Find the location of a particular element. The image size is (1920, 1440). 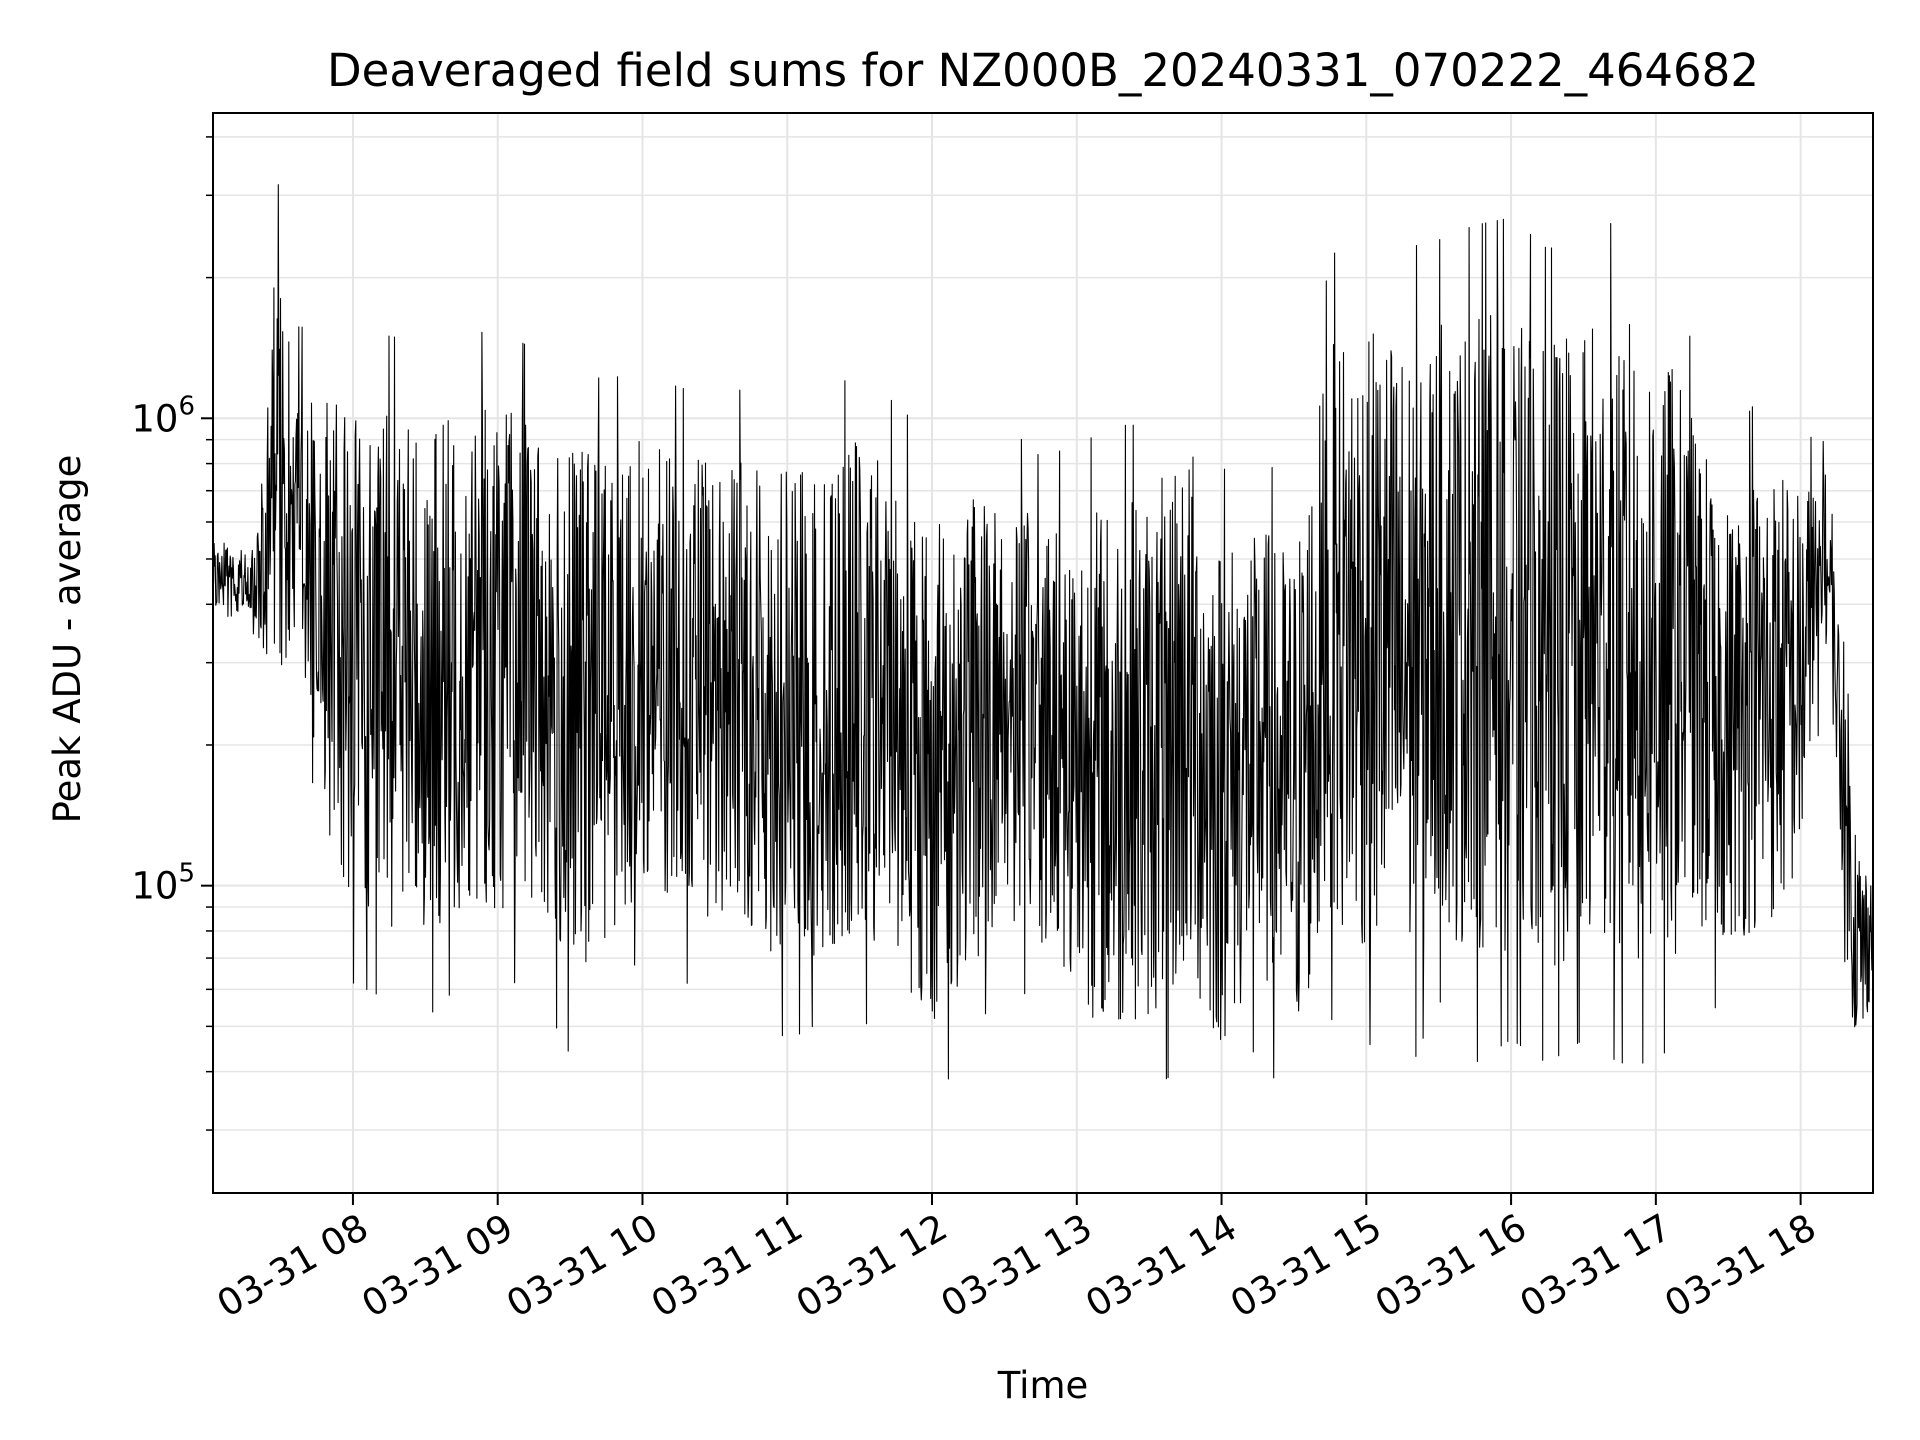

x-axis-label: Time is located at coordinates (1043, 1385).